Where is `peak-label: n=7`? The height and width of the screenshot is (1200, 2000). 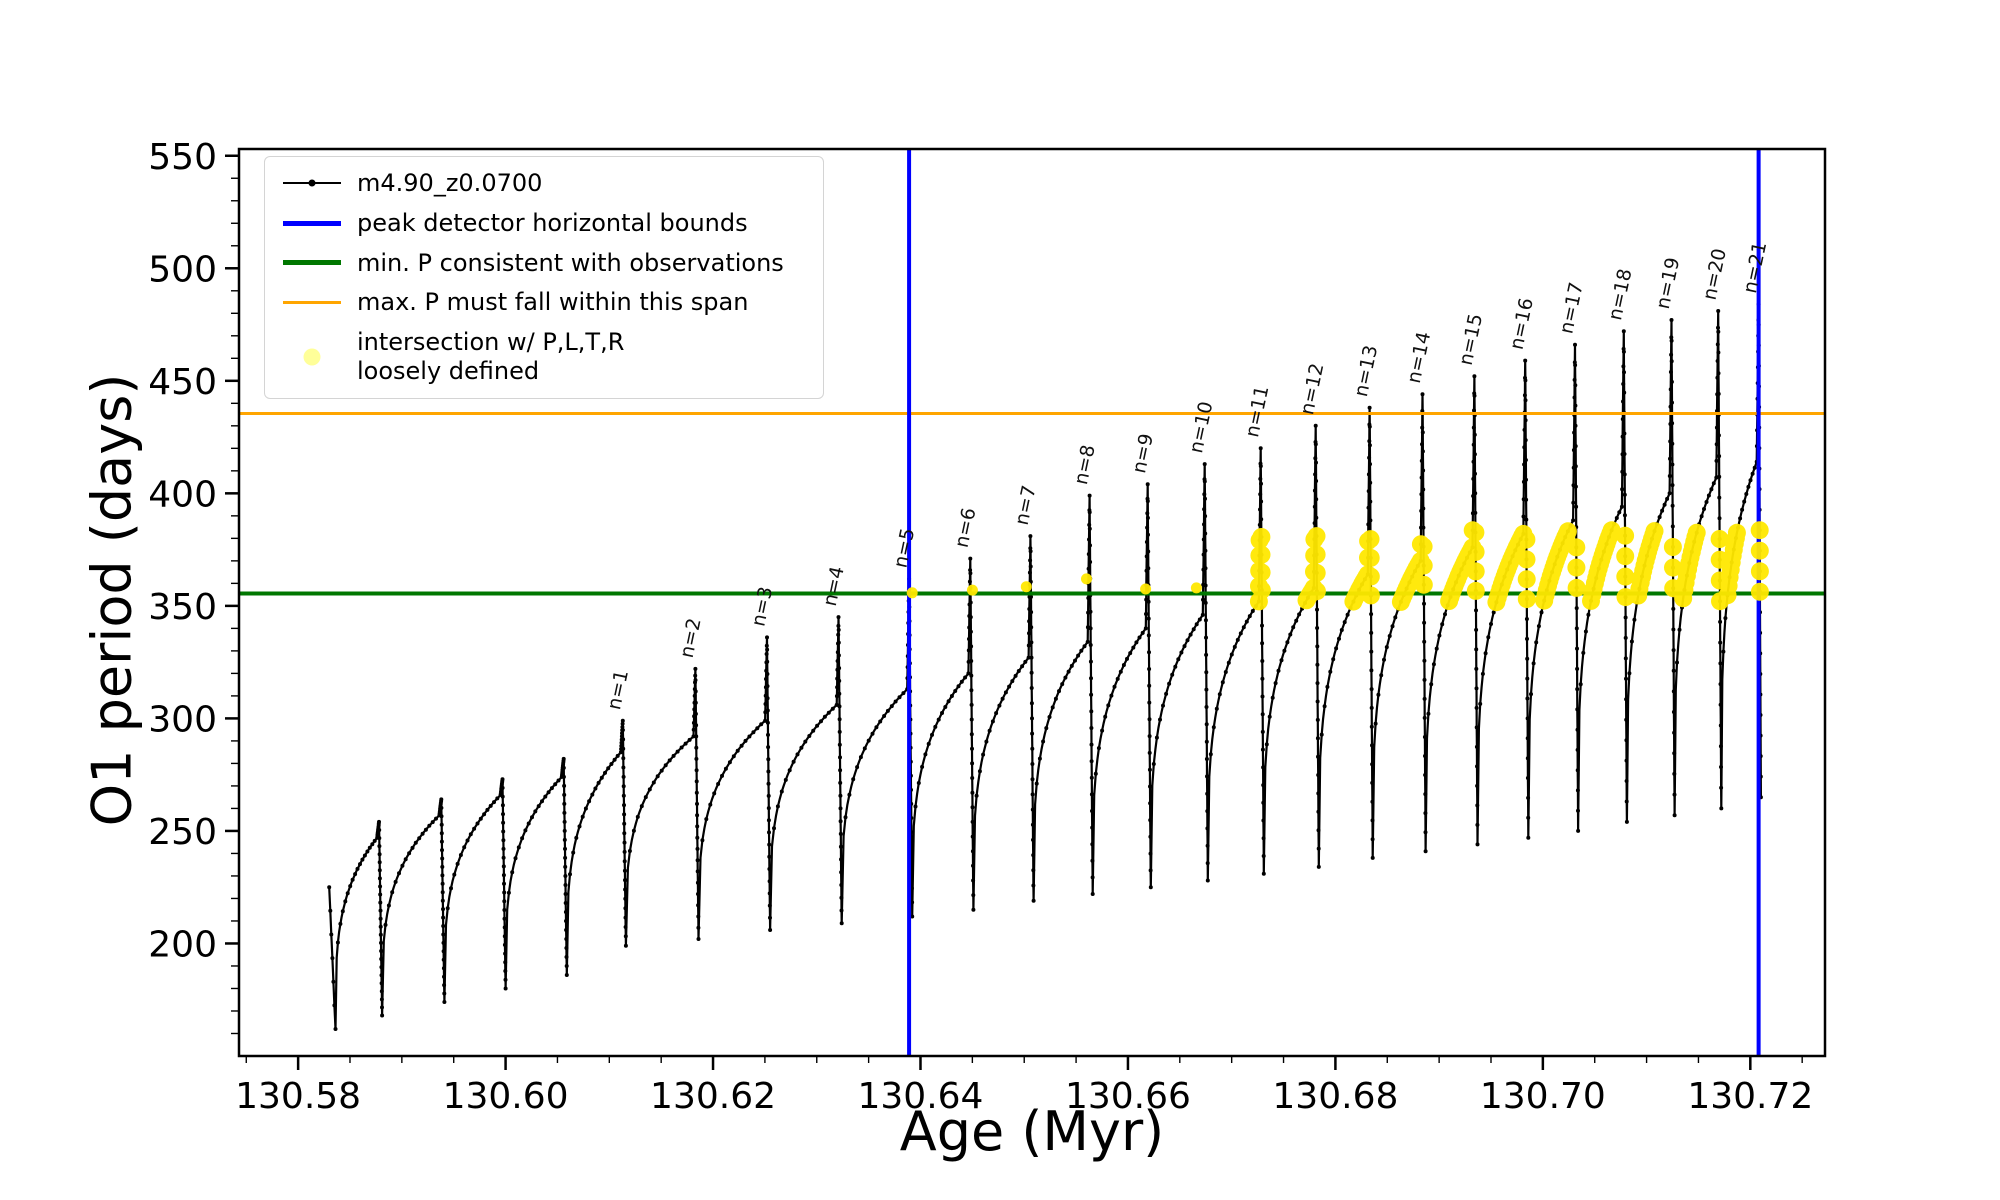
peak-label: n=7 is located at coordinates (1026, 505).